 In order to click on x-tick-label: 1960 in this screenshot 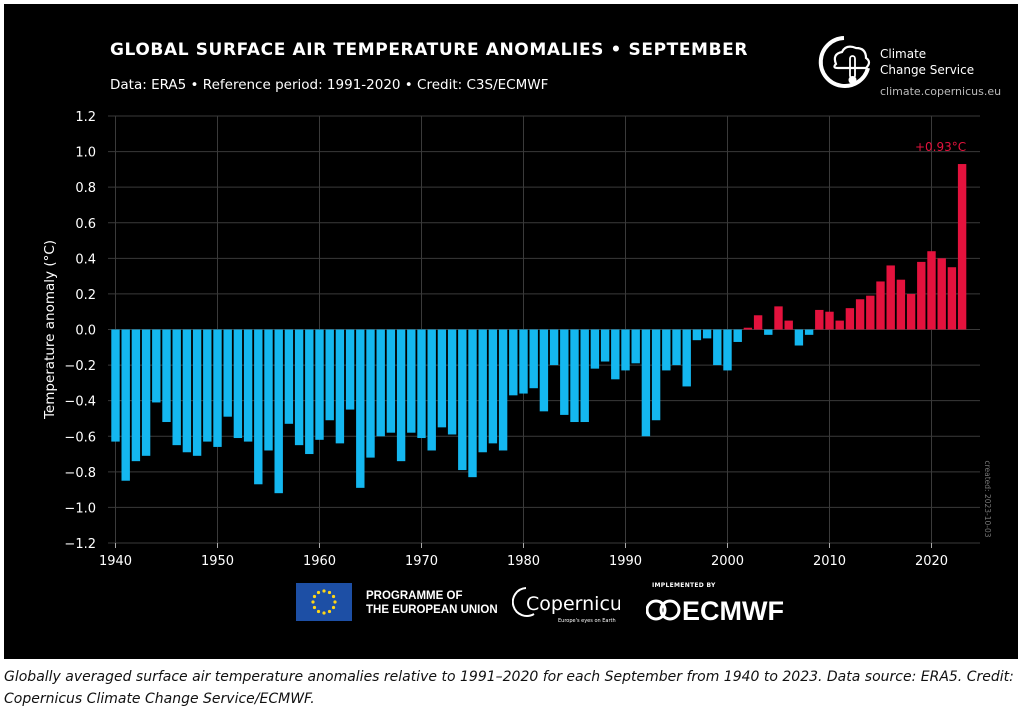, I will do `click(319, 561)`.